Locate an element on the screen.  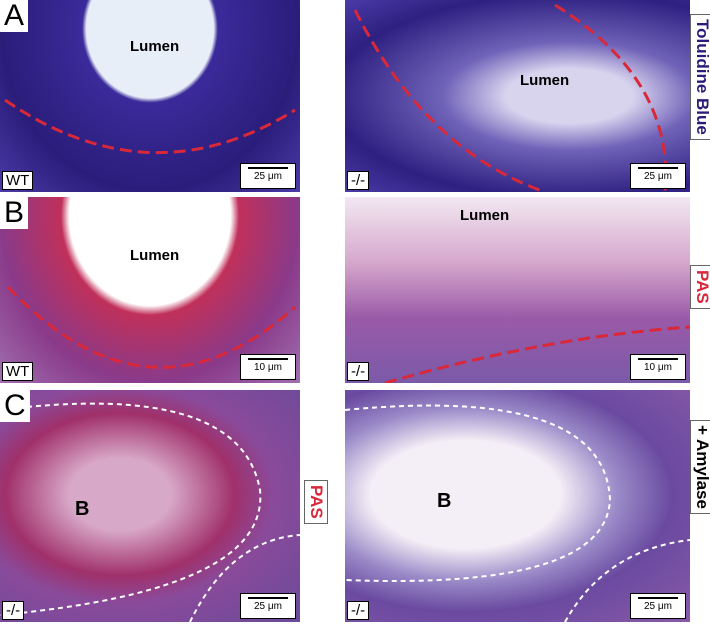
micrograph: Lumen -/- 25 μm is located at coordinates (517, 96).